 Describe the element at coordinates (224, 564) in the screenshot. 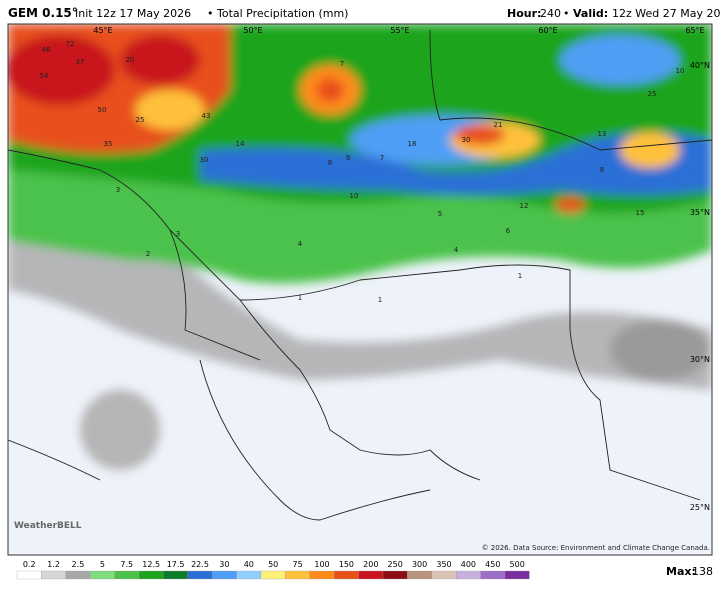

I see `colorbar-label: 30` at that location.